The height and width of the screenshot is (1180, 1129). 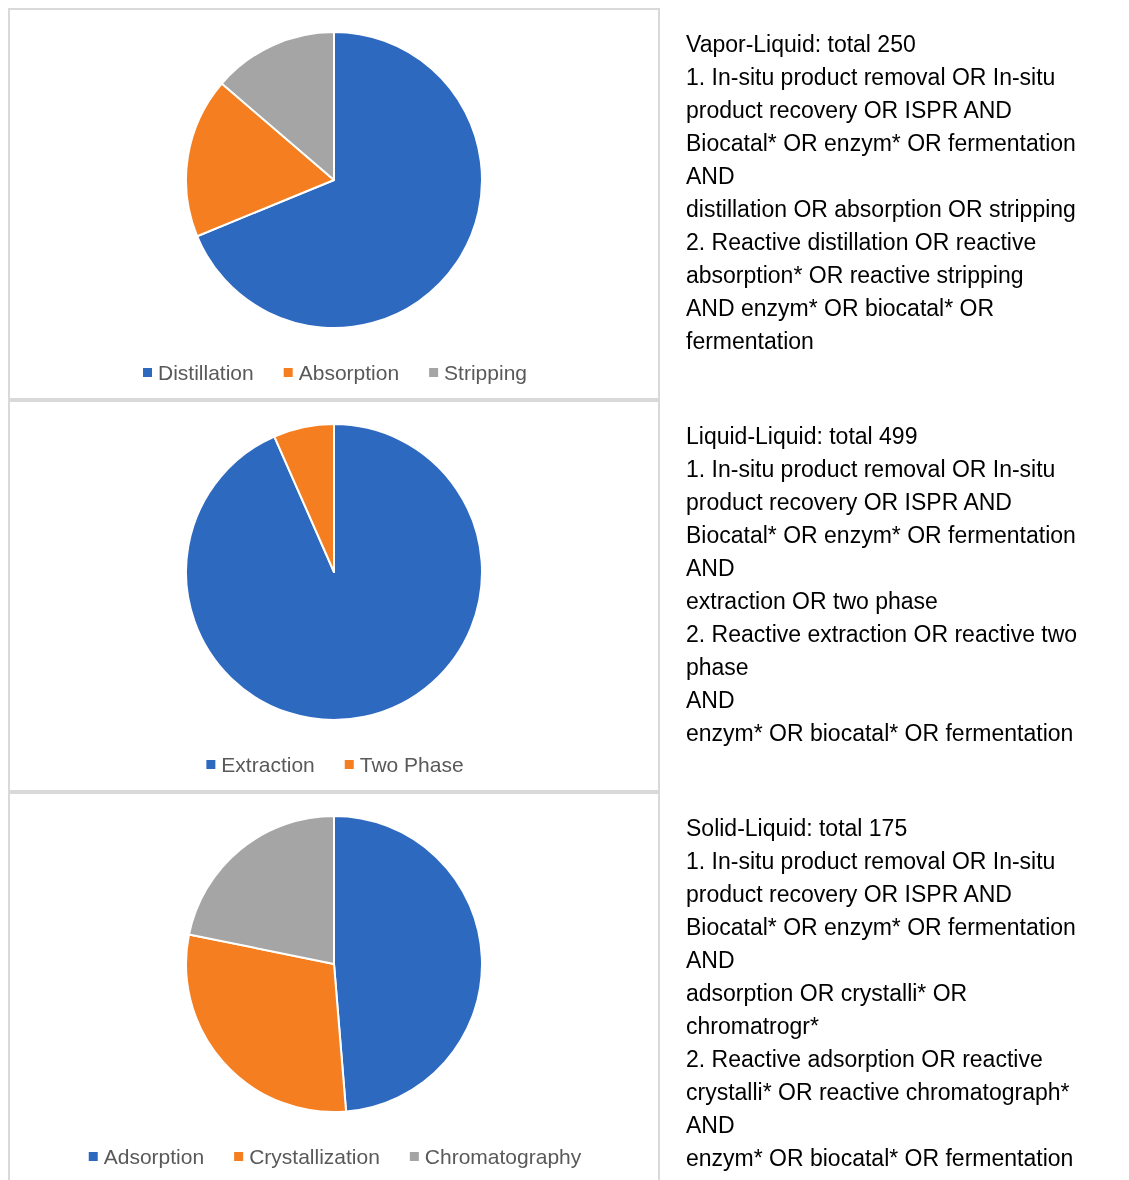 I want to click on legend-label: Two Phase, so click(x=411, y=764).